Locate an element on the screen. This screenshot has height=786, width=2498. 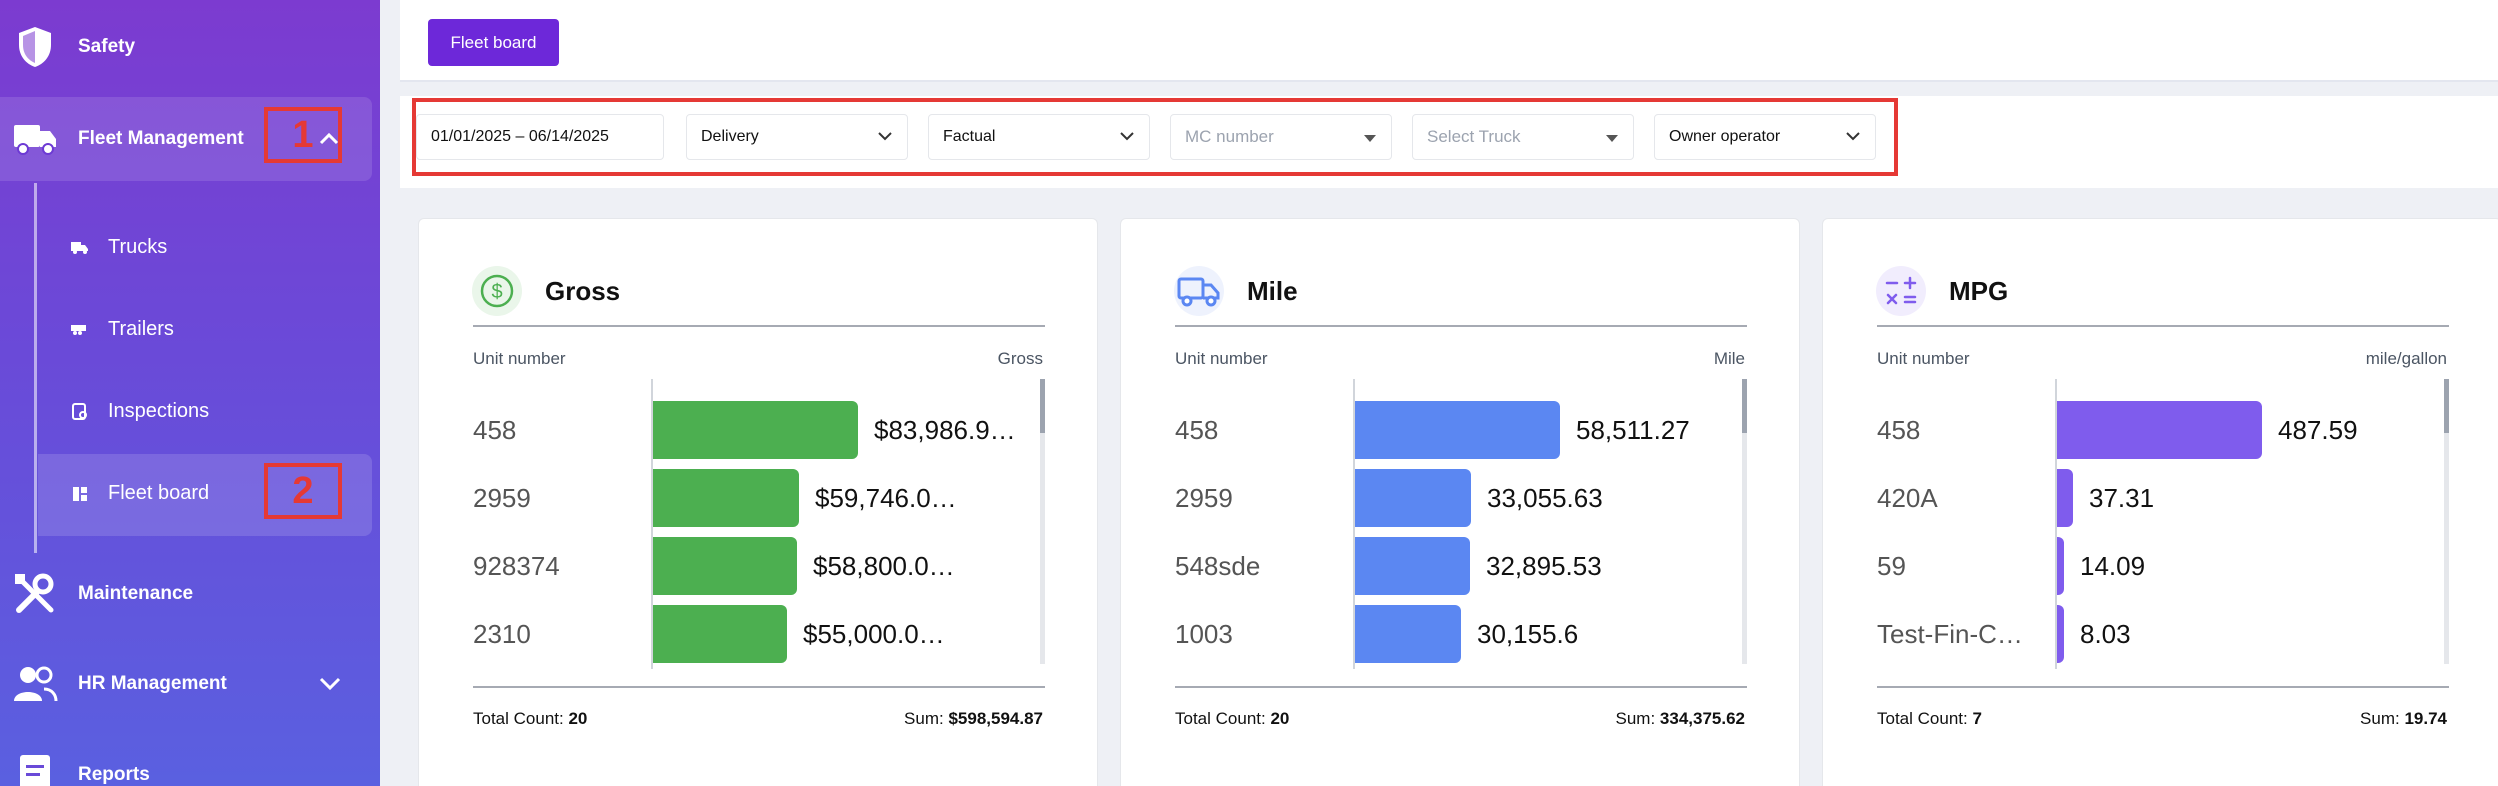
column-header-metric: Mile is located at coordinates (1729, 358).